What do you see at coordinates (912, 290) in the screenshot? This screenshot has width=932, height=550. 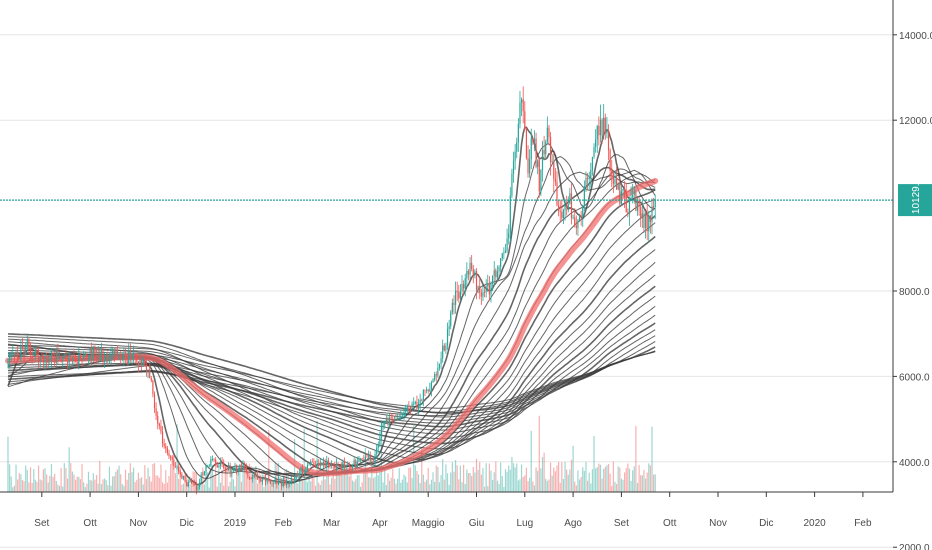 I see `price-axis: 14000.0 12000.0 8000.0 6000.0 4000.0 2000.0` at bounding box center [912, 290].